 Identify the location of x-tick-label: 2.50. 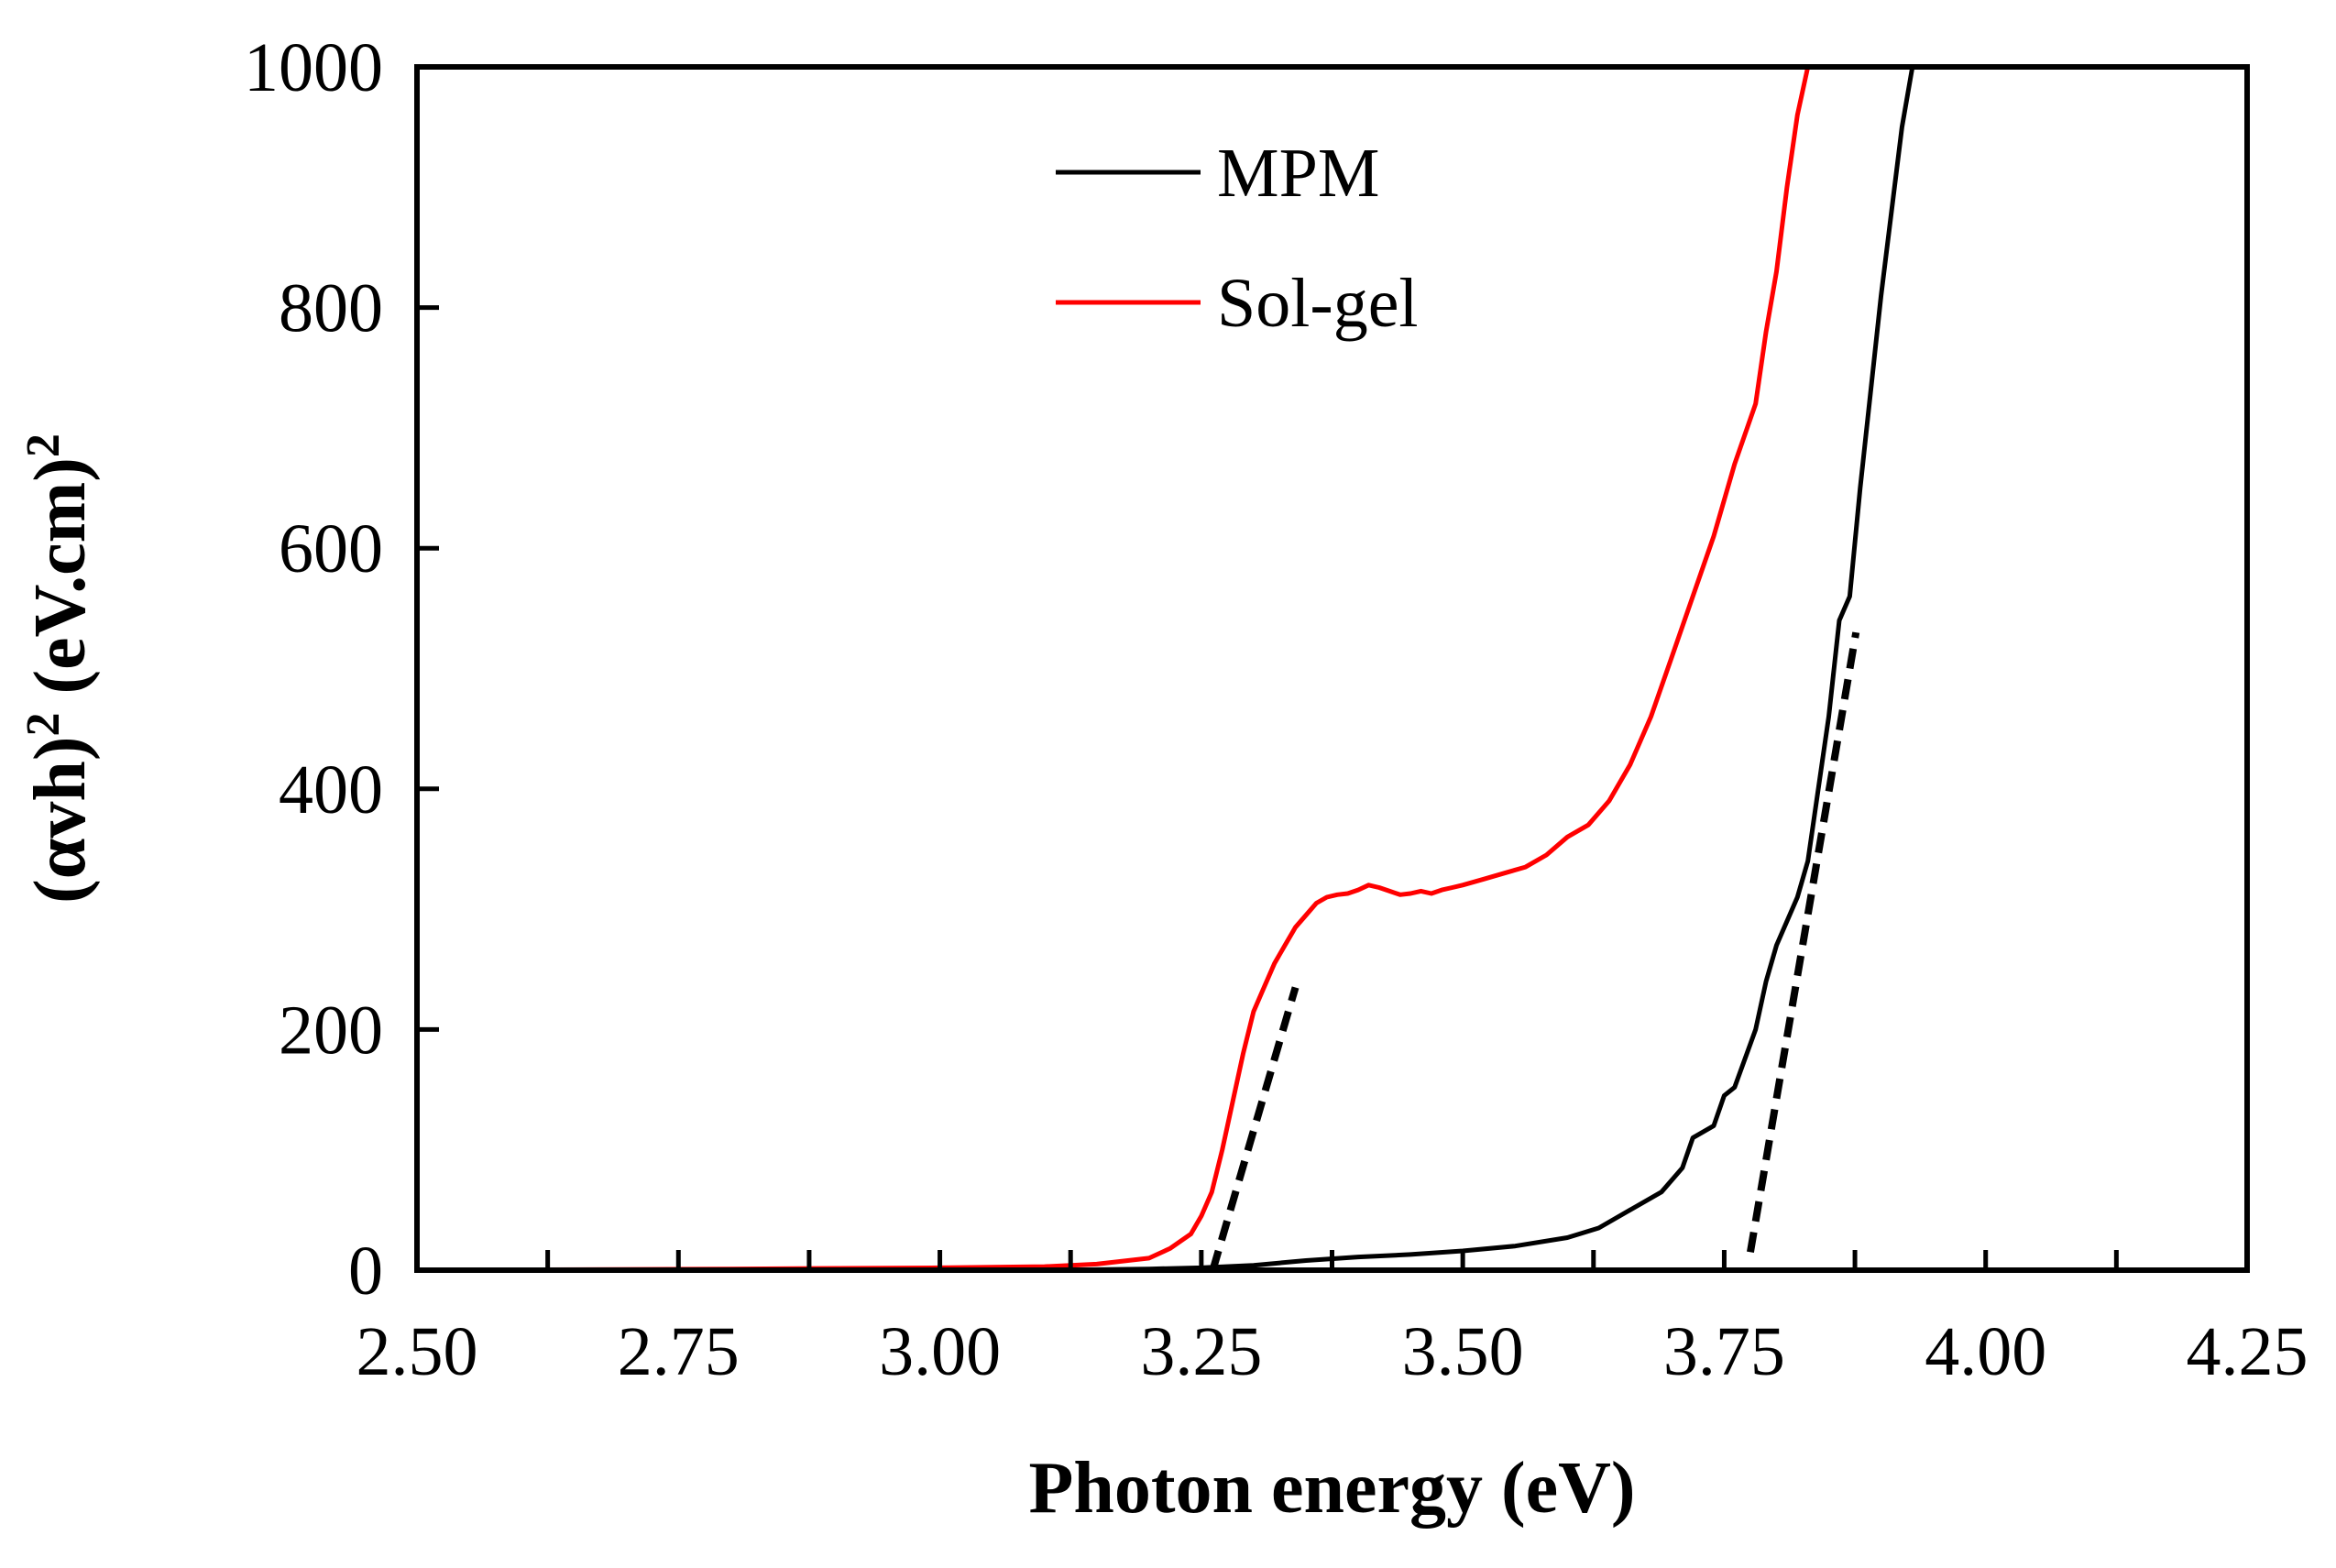
(417, 1351).